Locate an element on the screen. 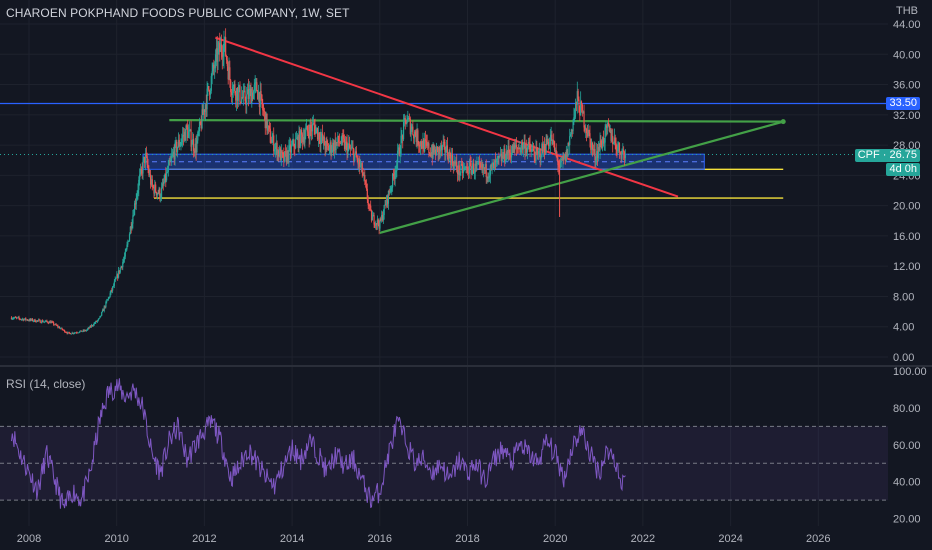  rsi-tick-label: 60.00 is located at coordinates (907, 446).